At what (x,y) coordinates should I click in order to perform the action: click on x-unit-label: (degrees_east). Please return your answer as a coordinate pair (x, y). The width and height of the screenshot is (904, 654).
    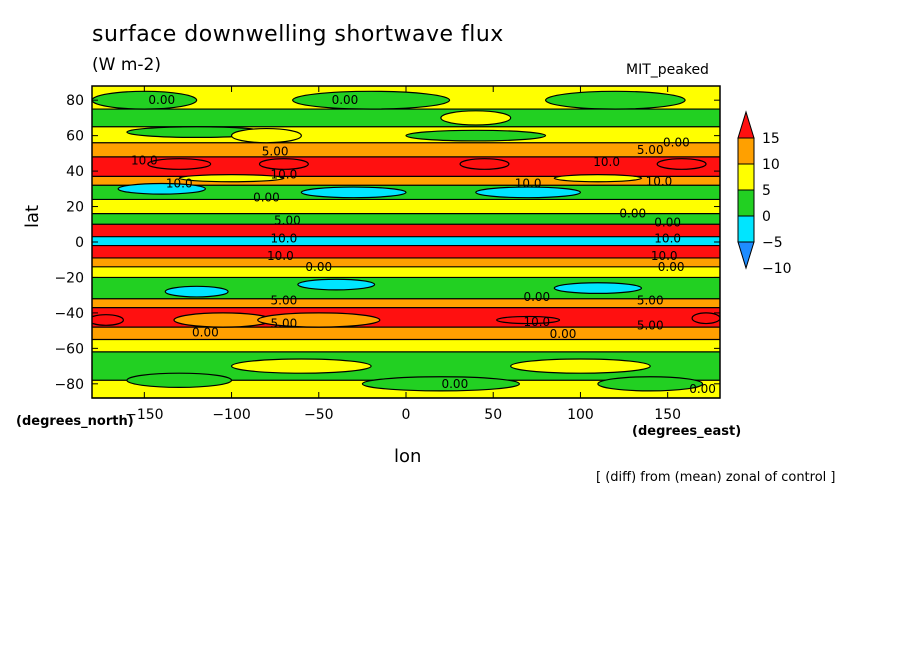
    Looking at the image, I should click on (687, 431).